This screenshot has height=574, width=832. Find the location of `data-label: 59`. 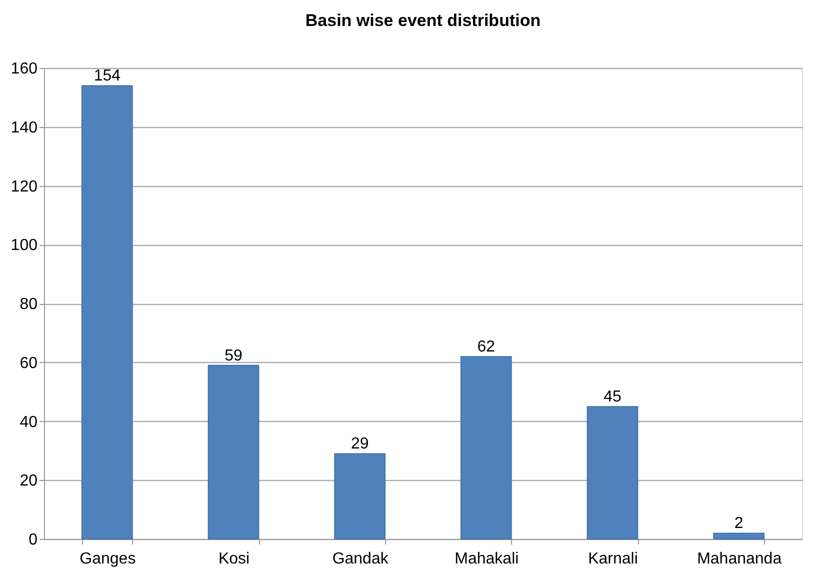

data-label: 59 is located at coordinates (233, 355).